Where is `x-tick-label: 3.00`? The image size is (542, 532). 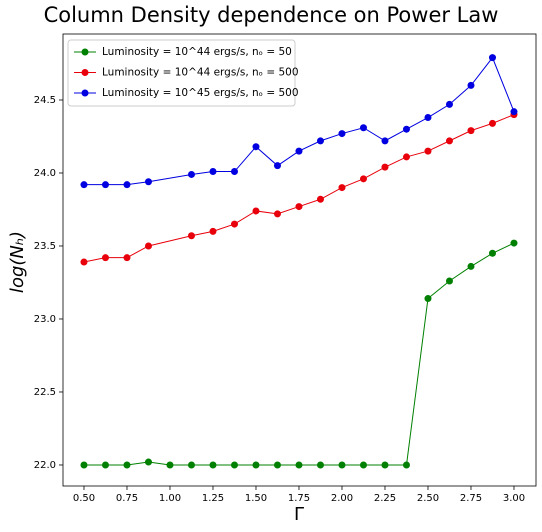 x-tick-label: 3.00 is located at coordinates (514, 498).